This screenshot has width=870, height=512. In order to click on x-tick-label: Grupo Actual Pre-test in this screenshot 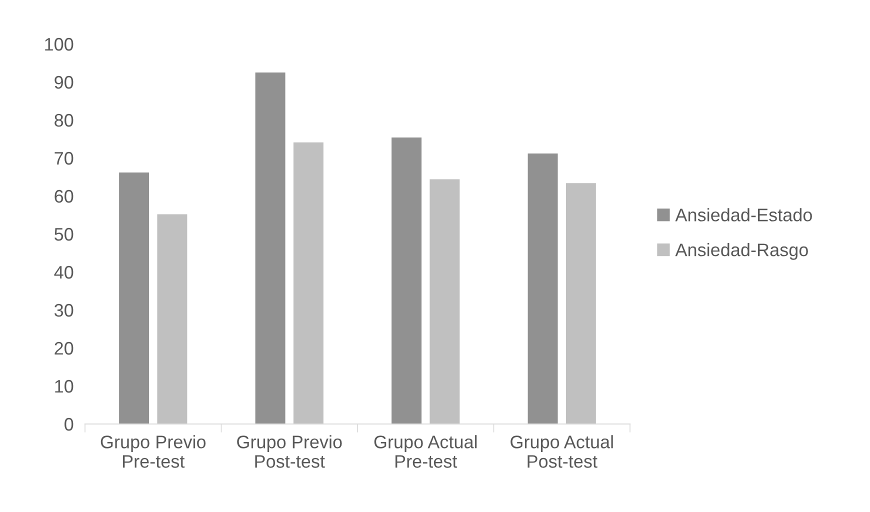, I will do `click(425, 451)`.